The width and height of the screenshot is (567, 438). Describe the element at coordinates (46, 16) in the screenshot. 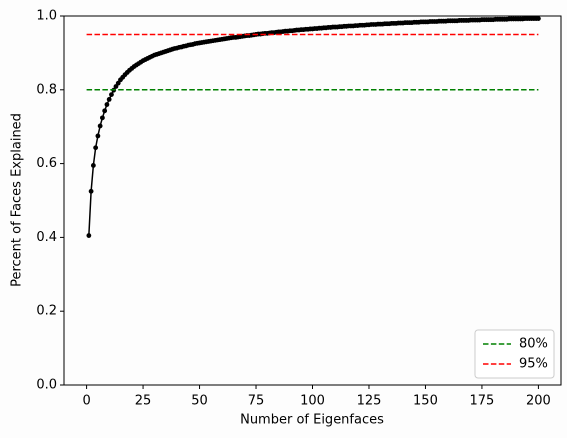

I see `y-tick-label: 1.0` at that location.